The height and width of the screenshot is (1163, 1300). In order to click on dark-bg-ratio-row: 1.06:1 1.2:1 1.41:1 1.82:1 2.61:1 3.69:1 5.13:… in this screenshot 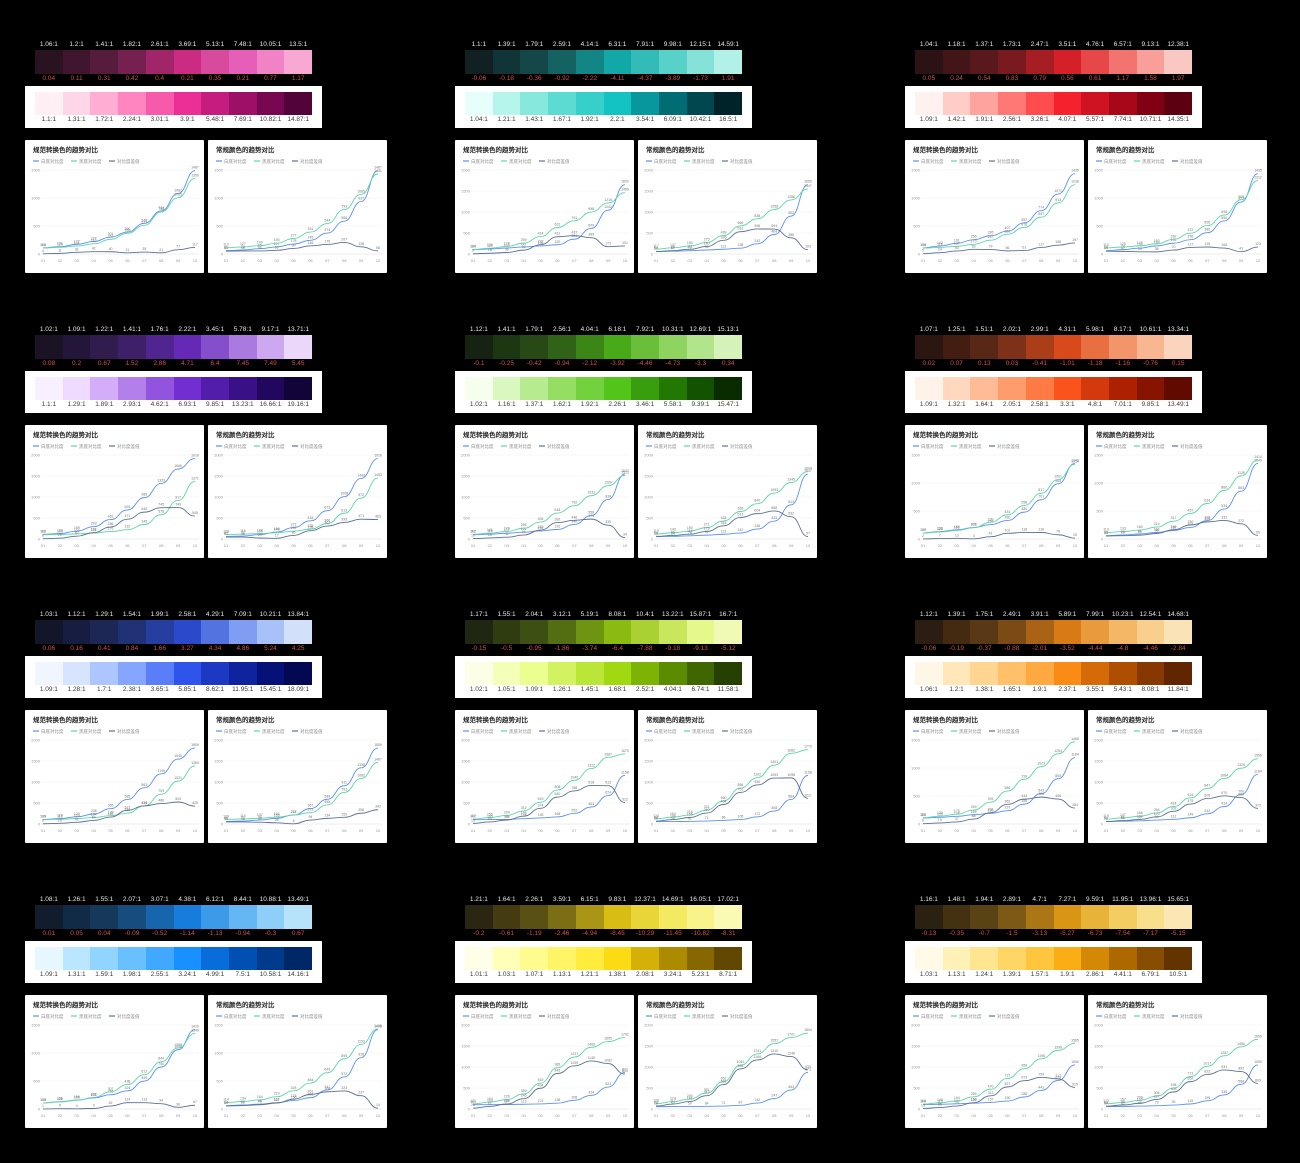, I will do `click(173, 45)`.